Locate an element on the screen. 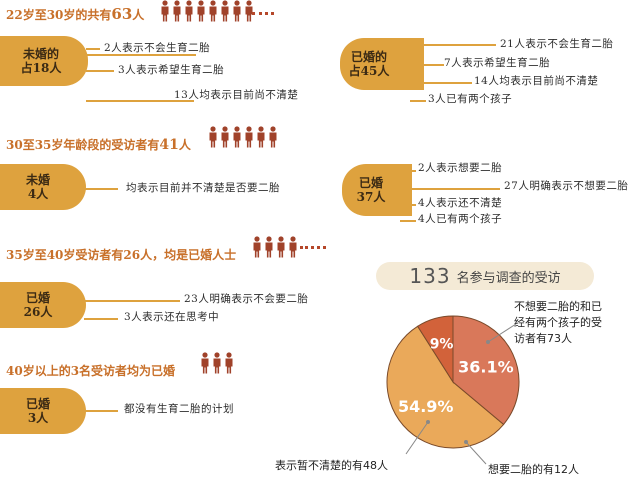 This screenshot has width=640, height=491. item-label: 3人表示希望生育二胎 is located at coordinates (171, 70).